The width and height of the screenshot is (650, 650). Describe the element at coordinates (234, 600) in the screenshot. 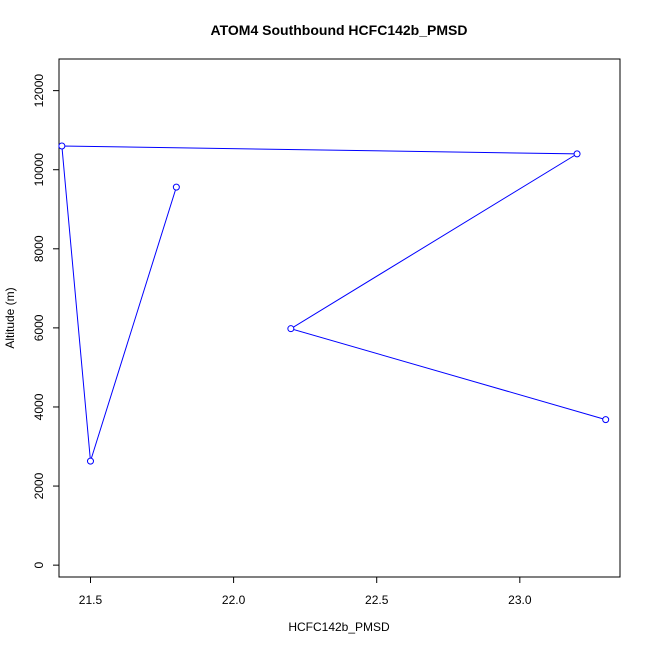

I see `x-tick-label: 22.0` at that location.